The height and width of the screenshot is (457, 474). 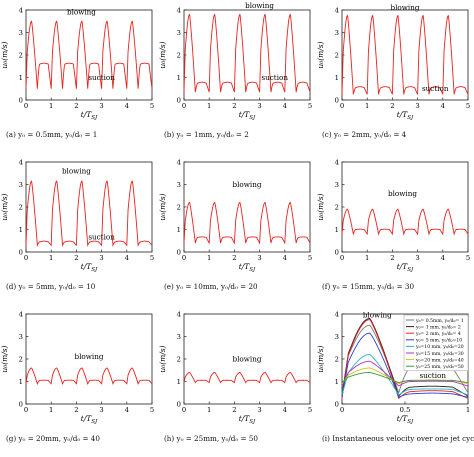 What do you see at coordinates (235, 60) in the screenshot?
I see `chart-svg: 0 1 2 3 4 0 1 2 3 4 5 u₀(m/s) t/TSJ blowing suction` at bounding box center [235, 60].